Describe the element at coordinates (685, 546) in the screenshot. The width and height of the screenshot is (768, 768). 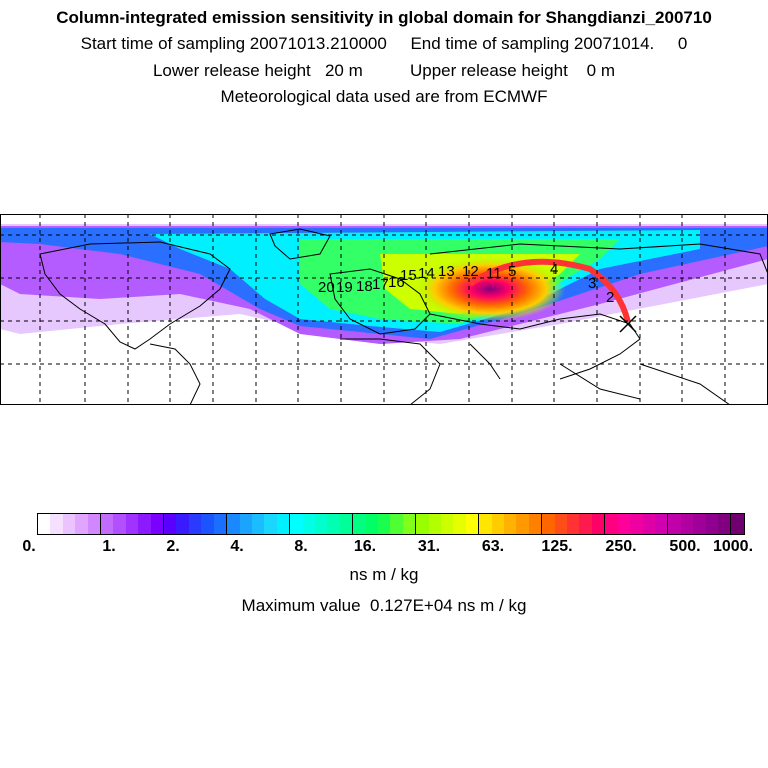
I see `colorbar-tick: 500.` at that location.